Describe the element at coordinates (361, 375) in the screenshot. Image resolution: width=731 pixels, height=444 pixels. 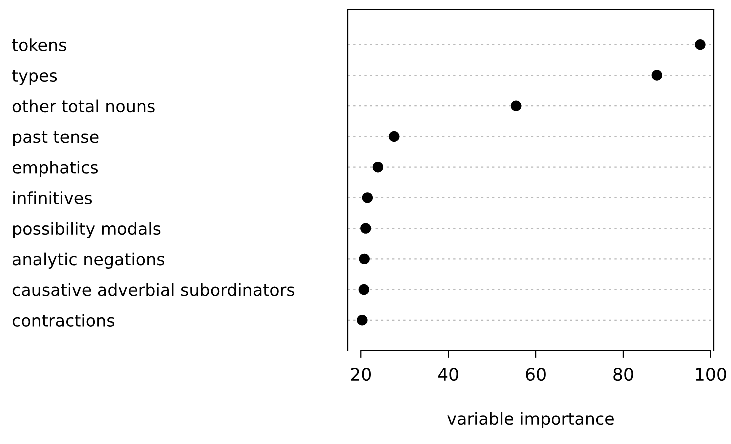
I see `x-tick-label: 20` at that location.